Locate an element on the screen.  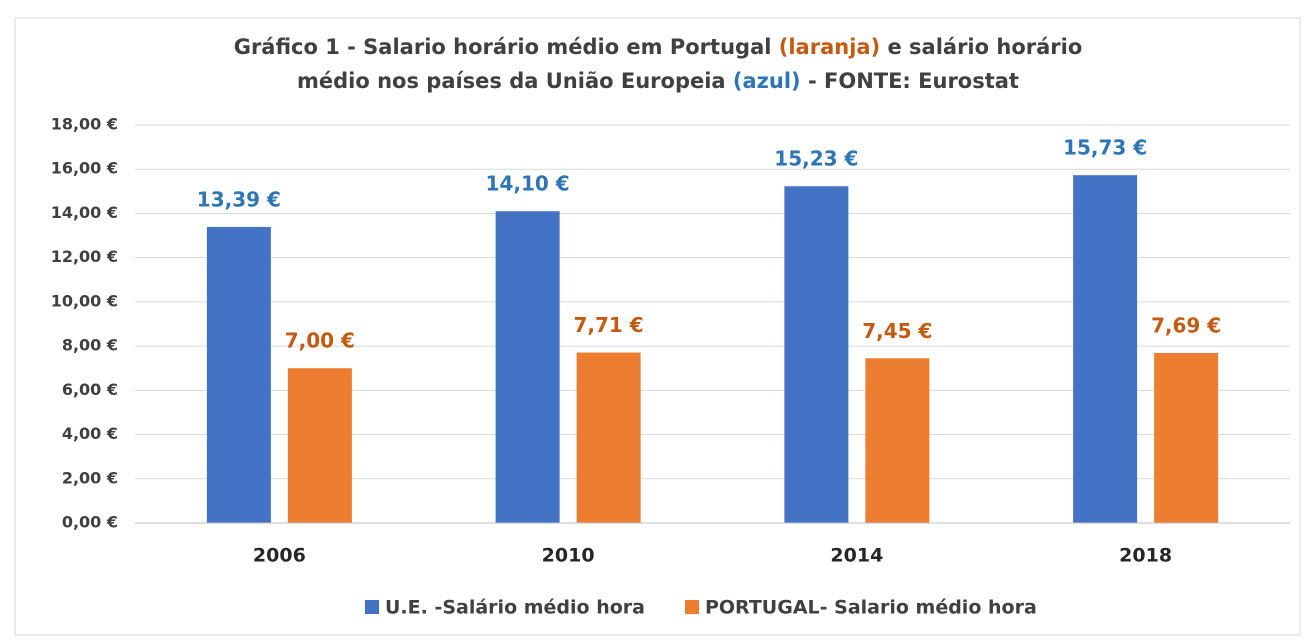
y-tick-label: 16,00 € is located at coordinates (84, 168).